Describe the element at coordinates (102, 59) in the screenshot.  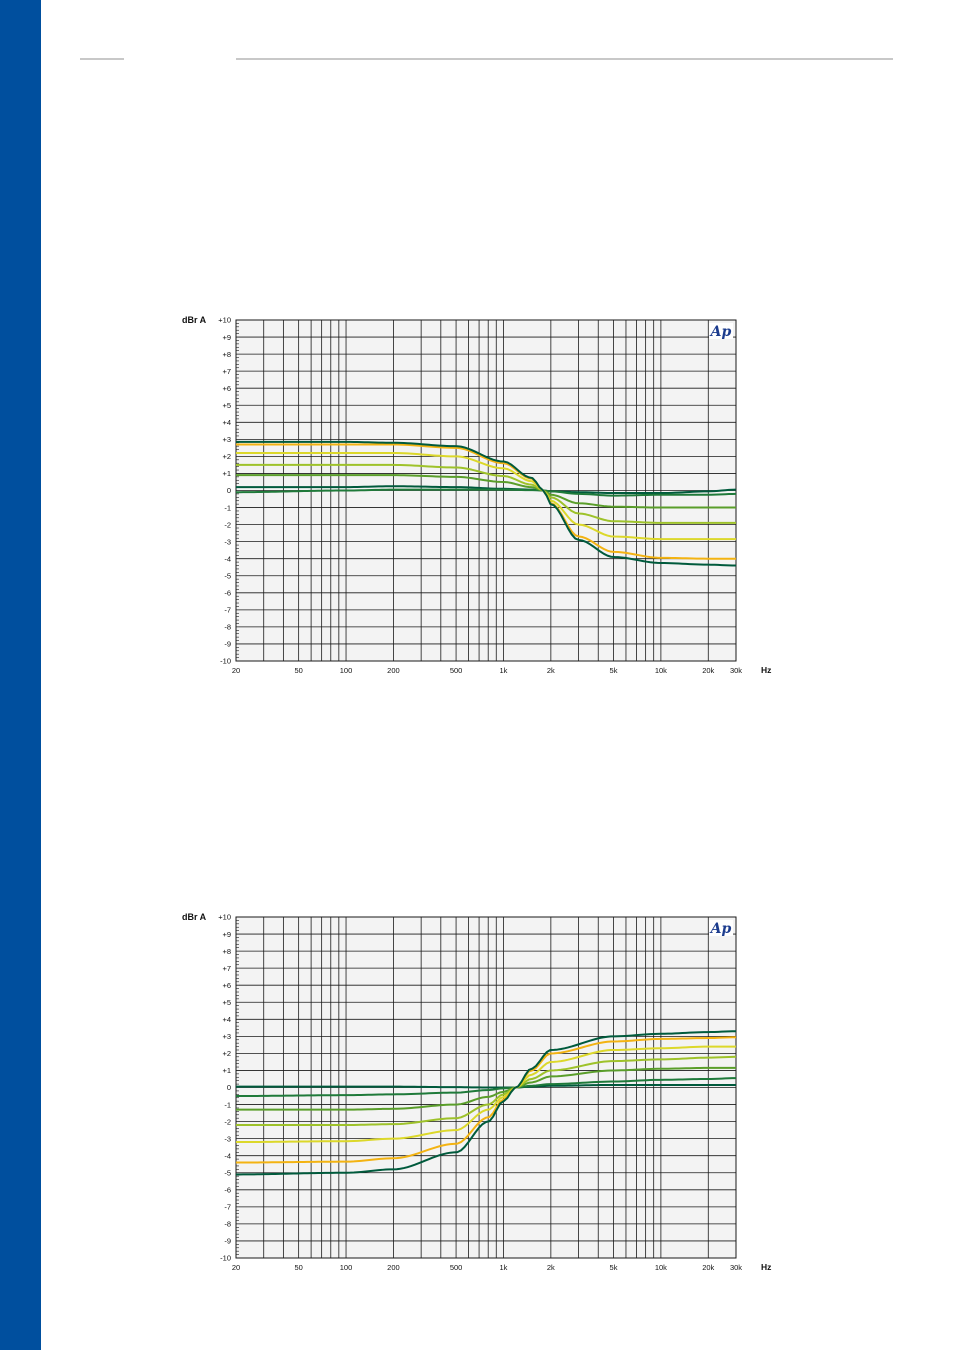
I see `header-rule-short` at that location.